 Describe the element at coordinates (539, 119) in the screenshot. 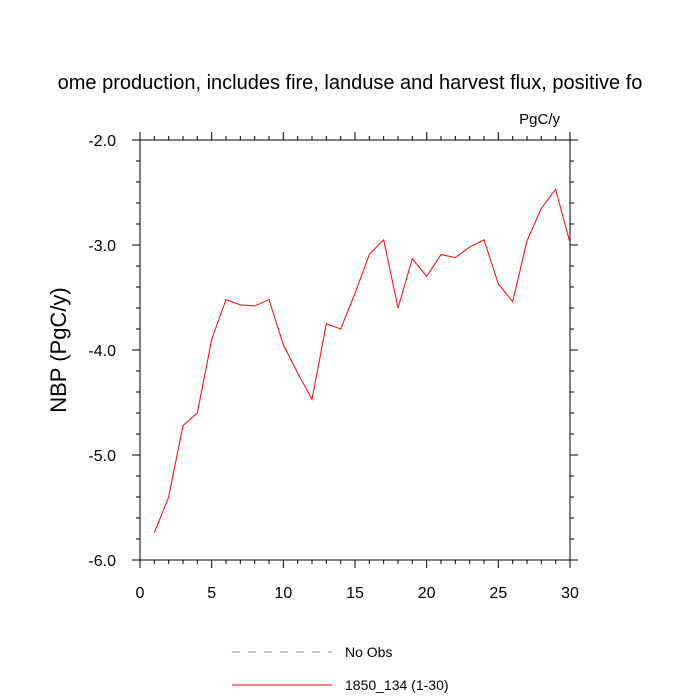

I see `units-label: PgC/y` at that location.